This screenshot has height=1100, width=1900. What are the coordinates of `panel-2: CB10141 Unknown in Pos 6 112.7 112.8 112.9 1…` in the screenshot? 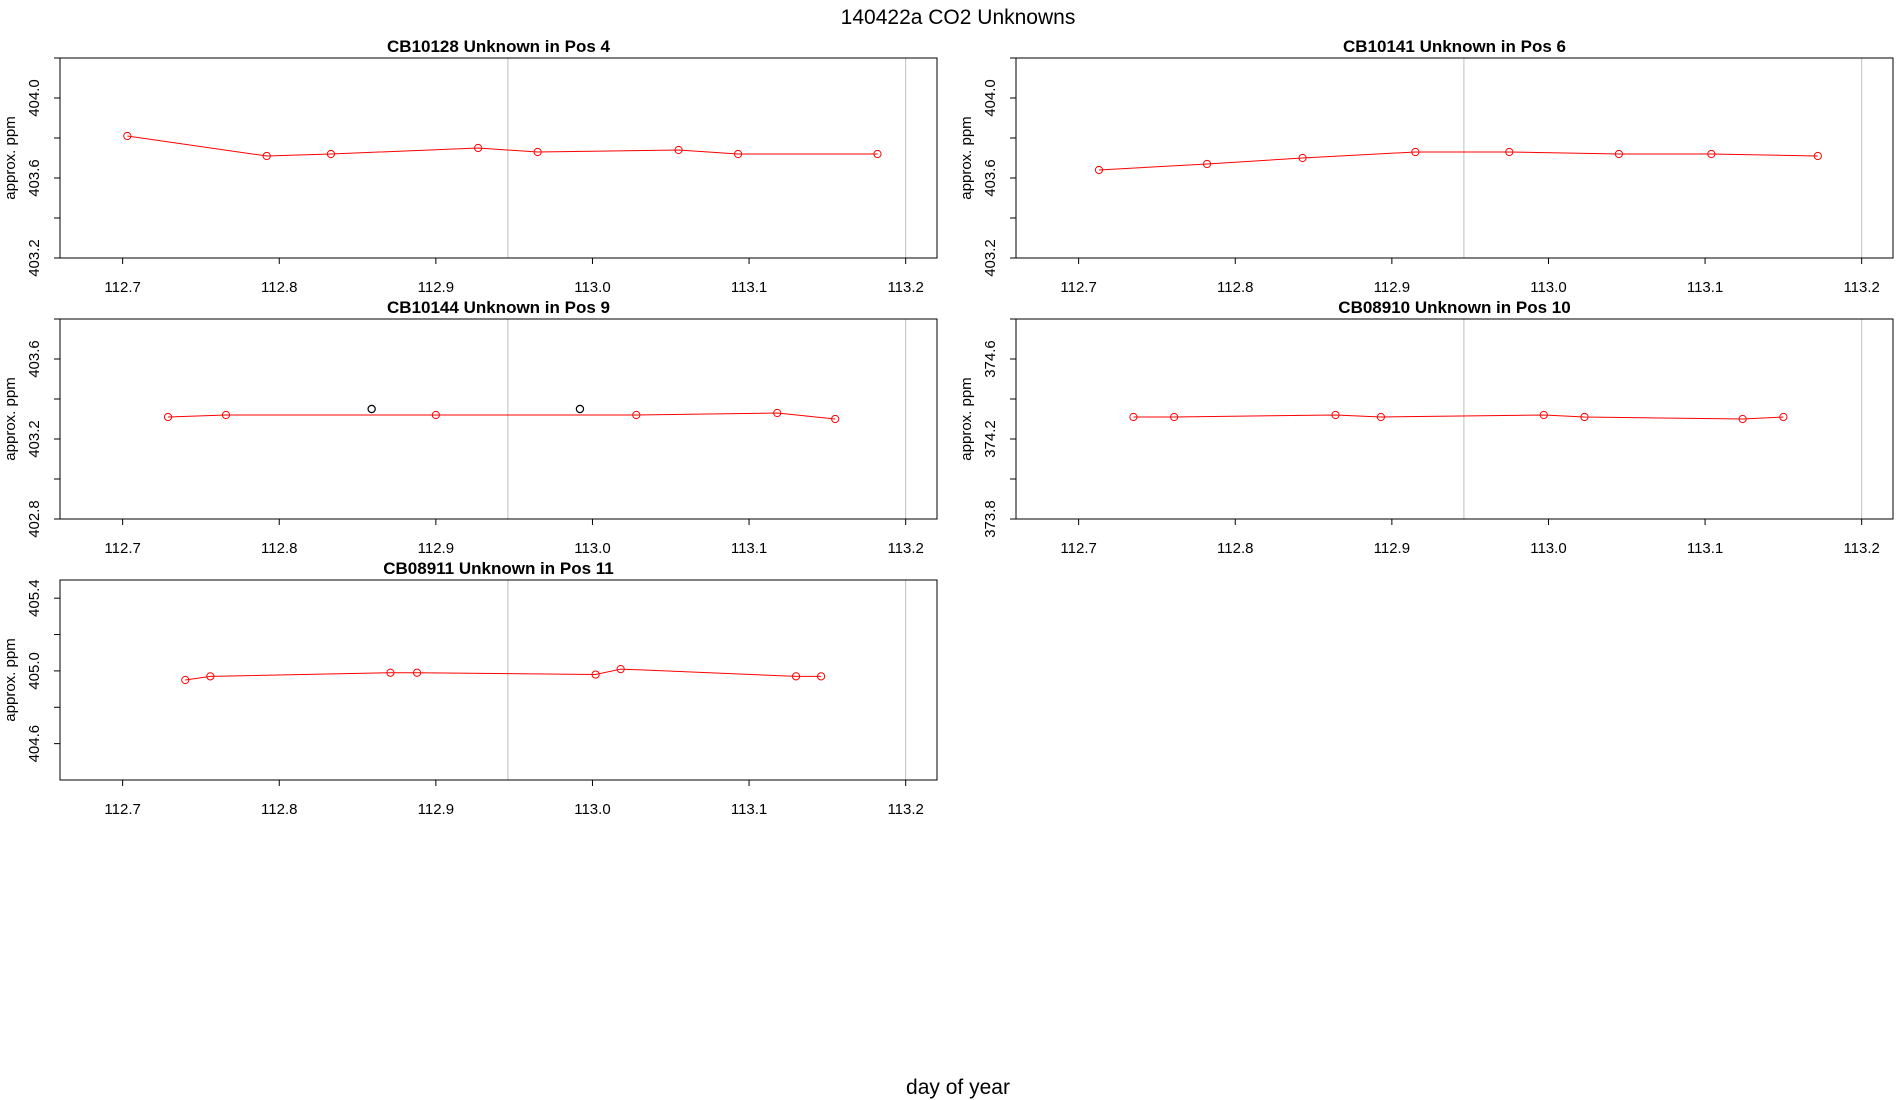 It's located at (1426, 166).